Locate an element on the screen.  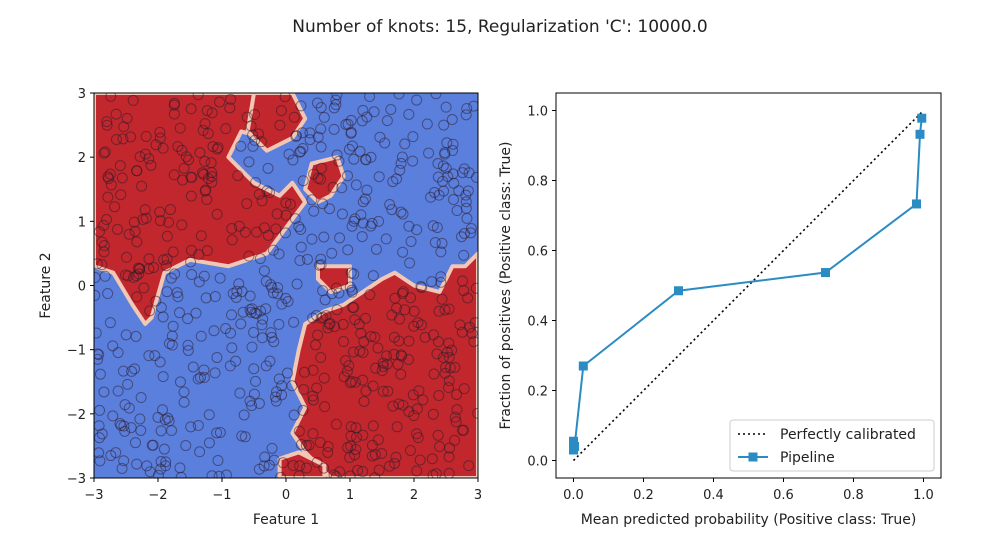
x-tick-label: 2 is located at coordinates (414, 495).